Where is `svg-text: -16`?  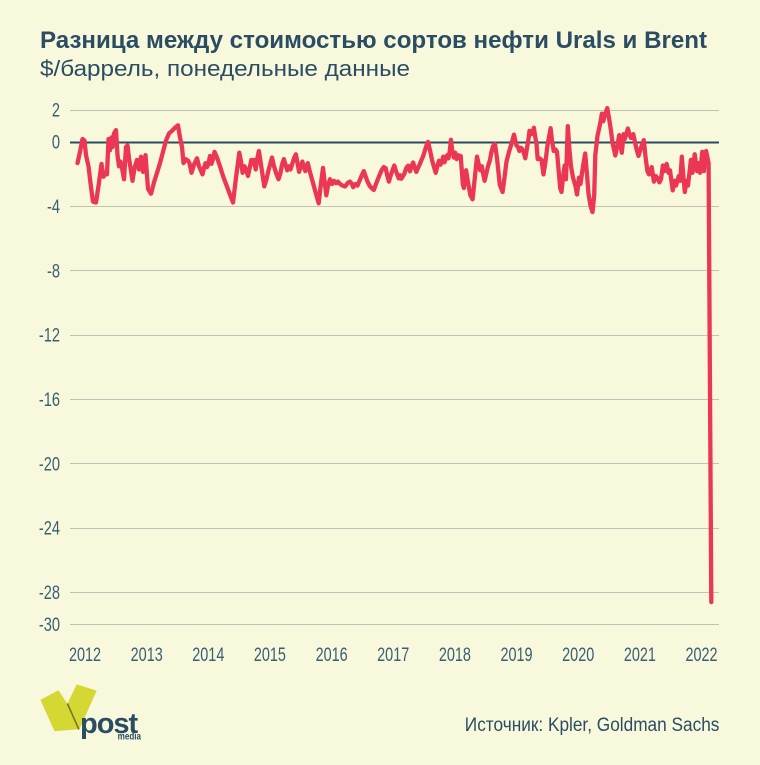
svg-text: -16 is located at coordinates (49, 399).